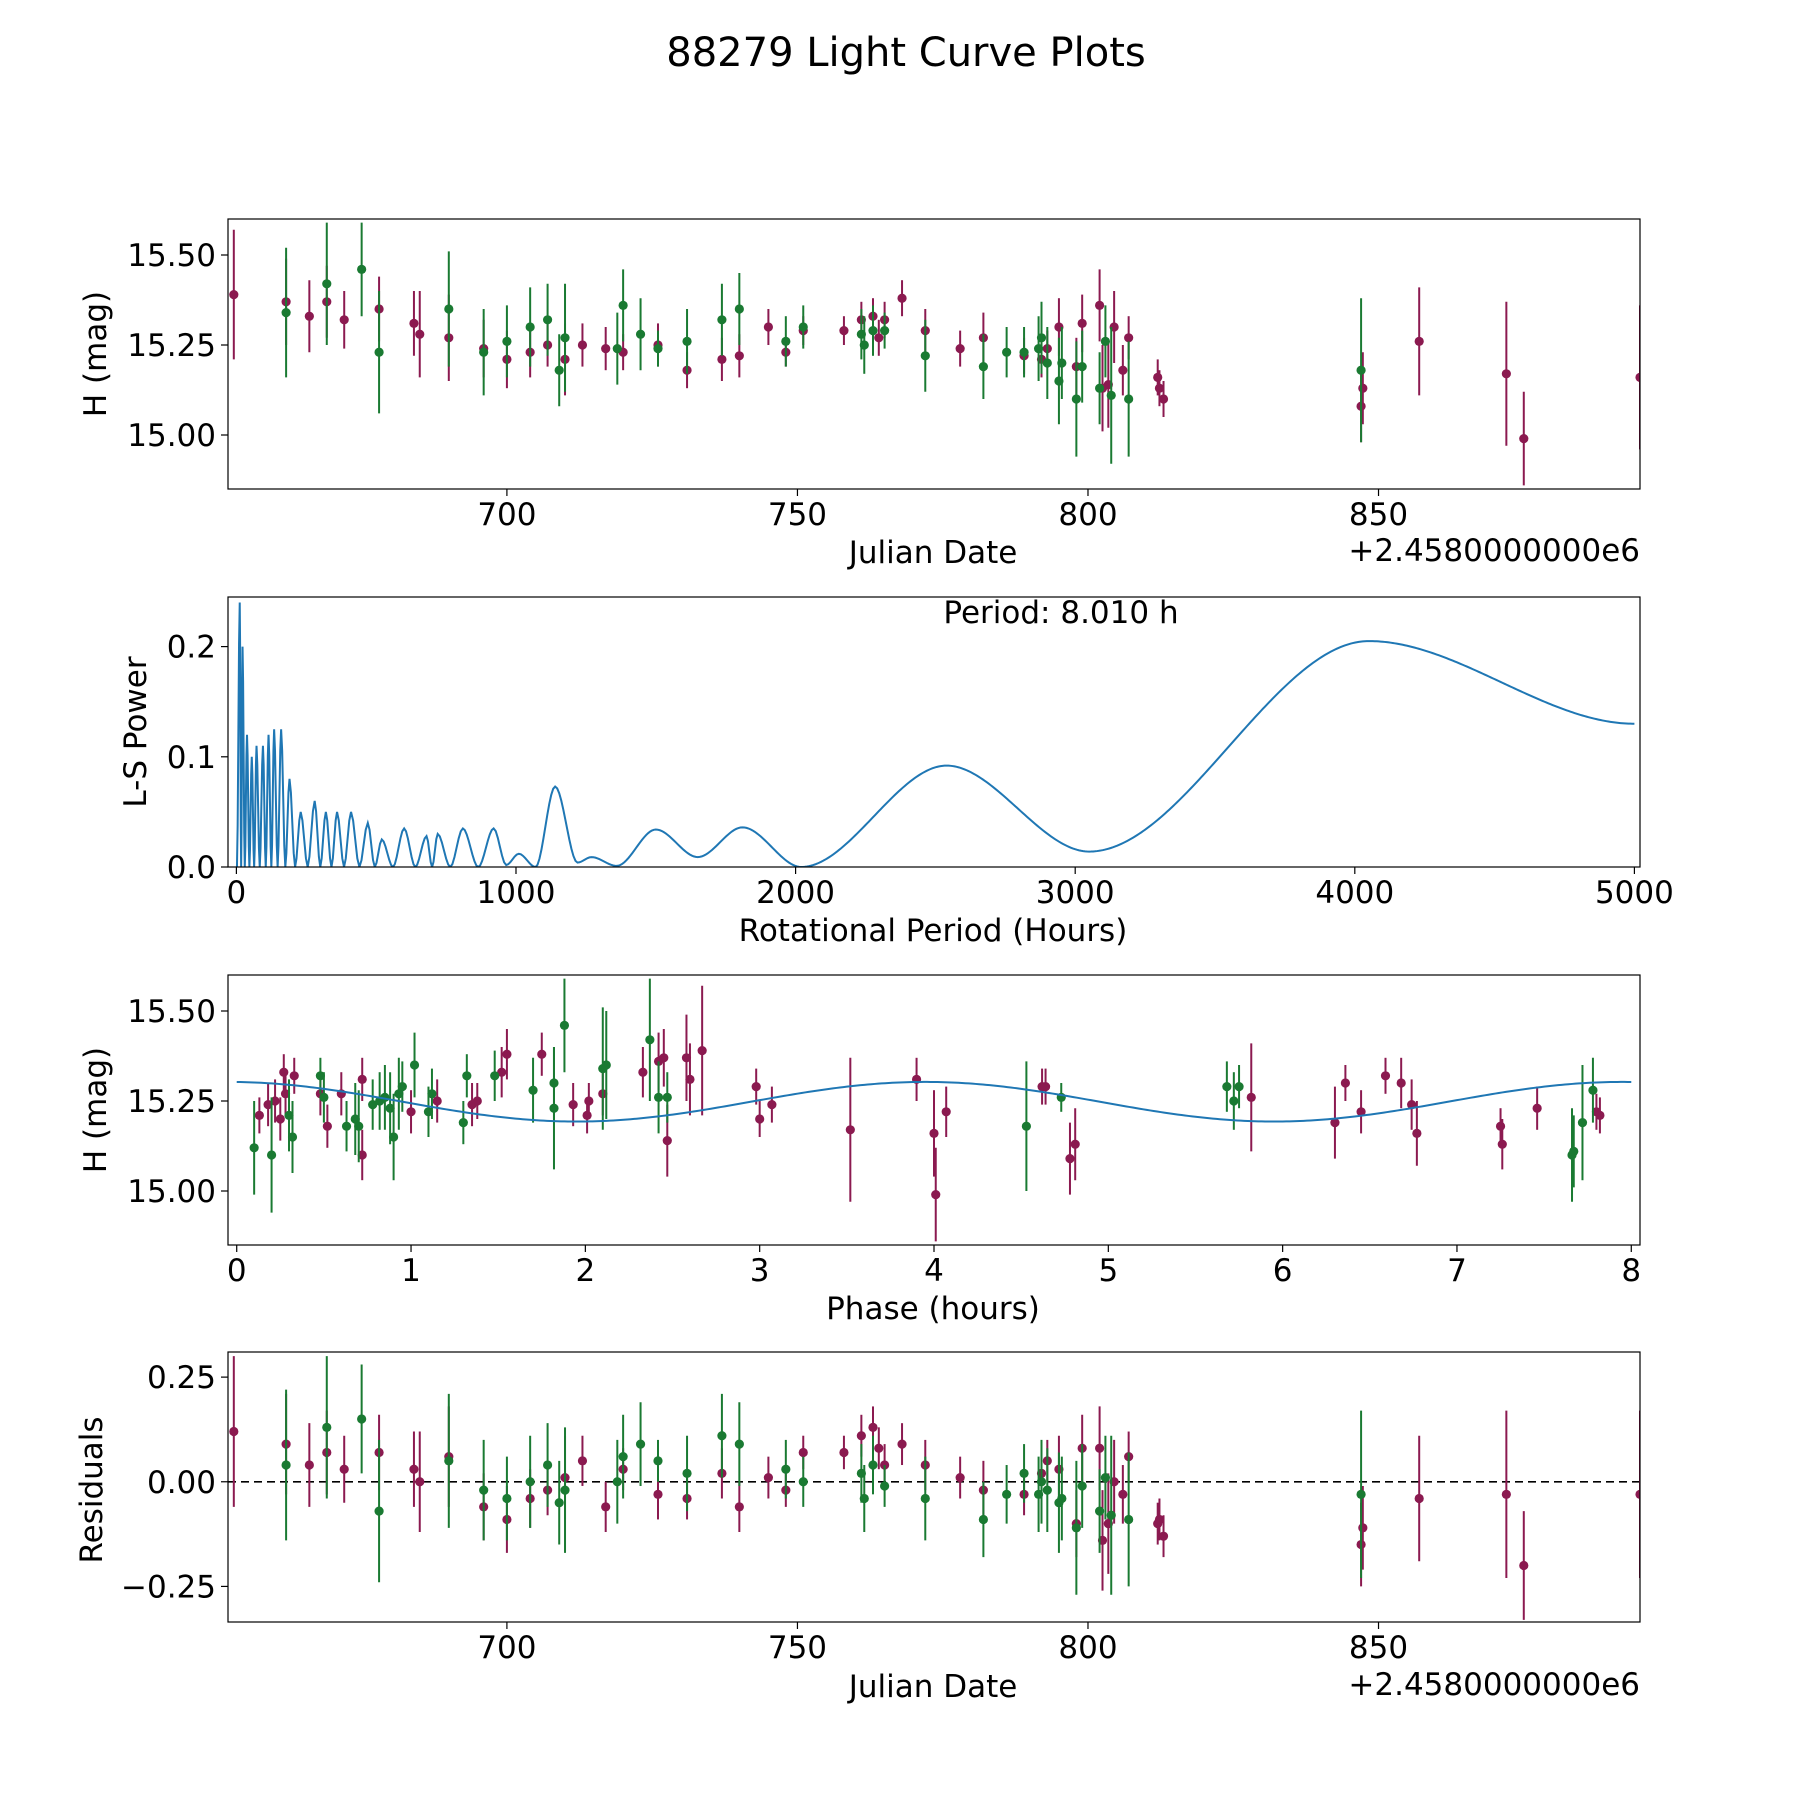 The height and width of the screenshot is (1800, 1800). I want to click on lightcurve-offset-label: +2.4580000000e6, so click(1494, 551).